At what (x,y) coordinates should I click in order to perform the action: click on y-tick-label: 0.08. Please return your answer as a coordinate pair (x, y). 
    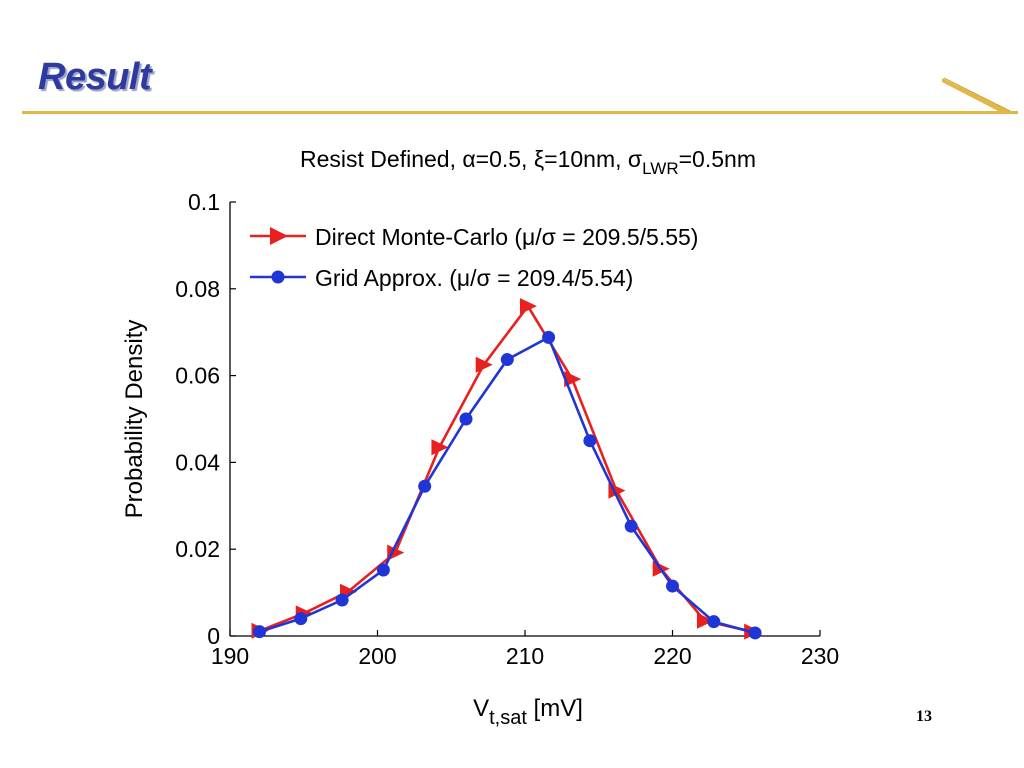
    Looking at the image, I should click on (197, 289).